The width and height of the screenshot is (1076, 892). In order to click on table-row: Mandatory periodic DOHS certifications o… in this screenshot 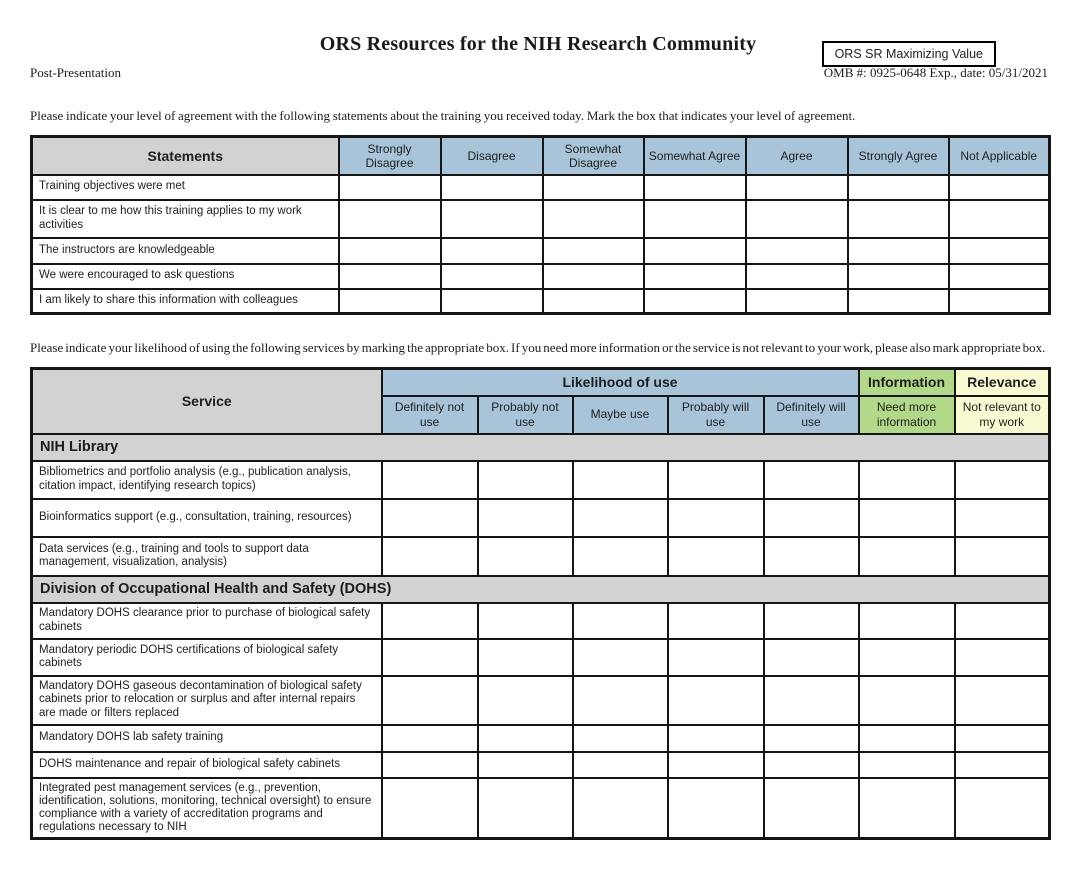, I will do `click(540, 657)`.